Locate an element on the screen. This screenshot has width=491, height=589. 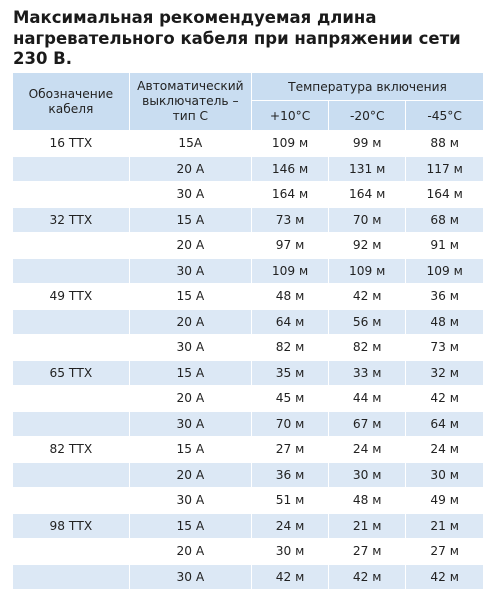
cell-cable-designation: 32 ТТХ is located at coordinates (71, 220).